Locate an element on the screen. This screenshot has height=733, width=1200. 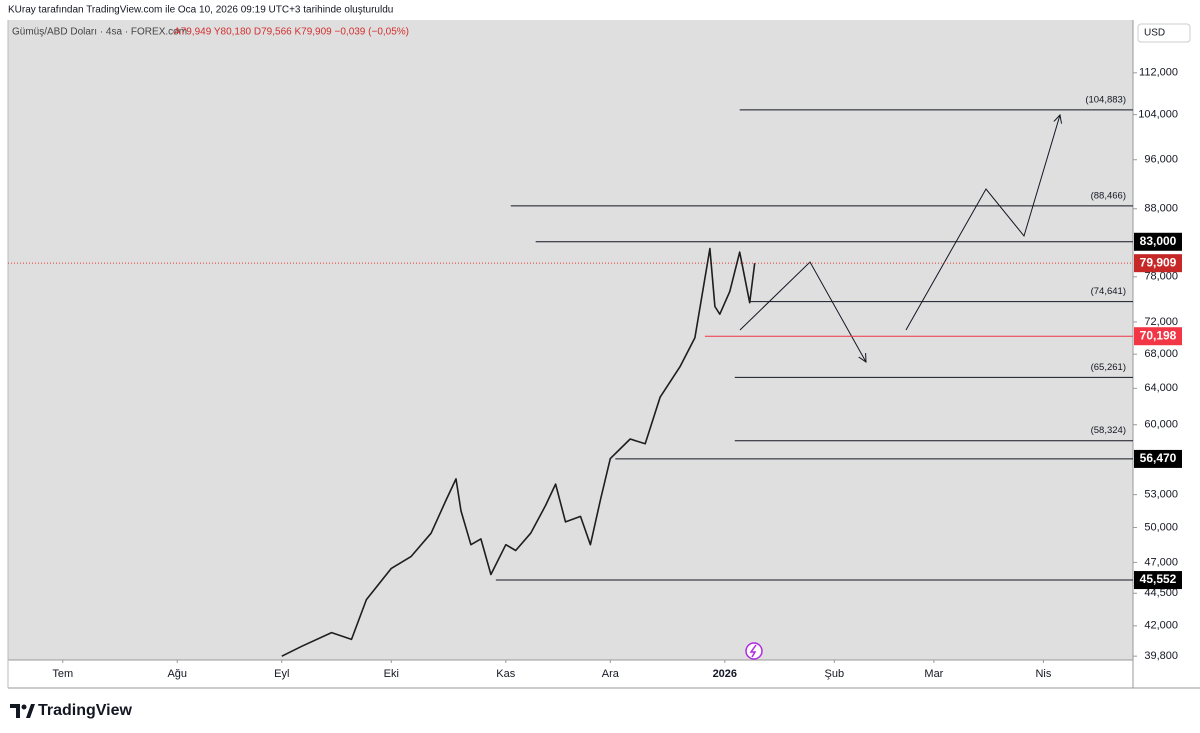
level-label: (65,261) is located at coordinates (1108, 367).